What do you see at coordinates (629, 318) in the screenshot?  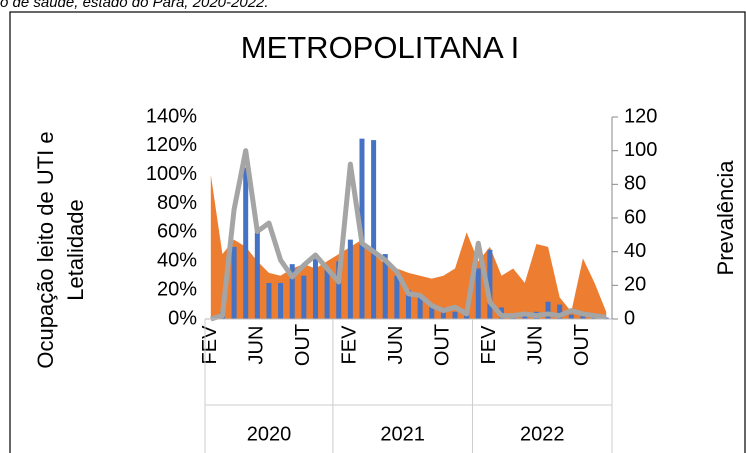 I see `y2-tick-label: 0` at bounding box center [629, 318].